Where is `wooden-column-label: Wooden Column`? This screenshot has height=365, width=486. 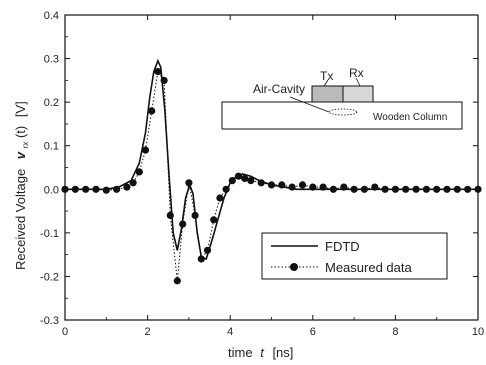
wooden-column-label: Wooden Column is located at coordinates (410, 117).